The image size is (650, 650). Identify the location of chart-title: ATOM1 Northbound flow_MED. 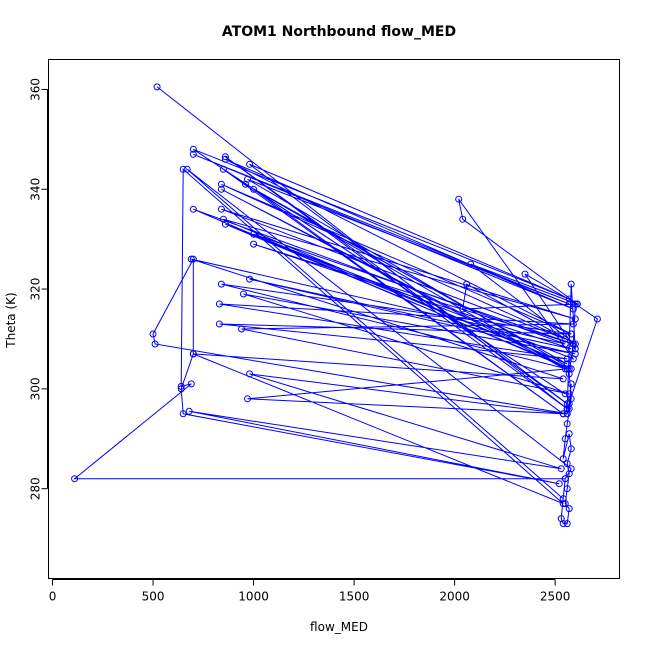
(339, 32).